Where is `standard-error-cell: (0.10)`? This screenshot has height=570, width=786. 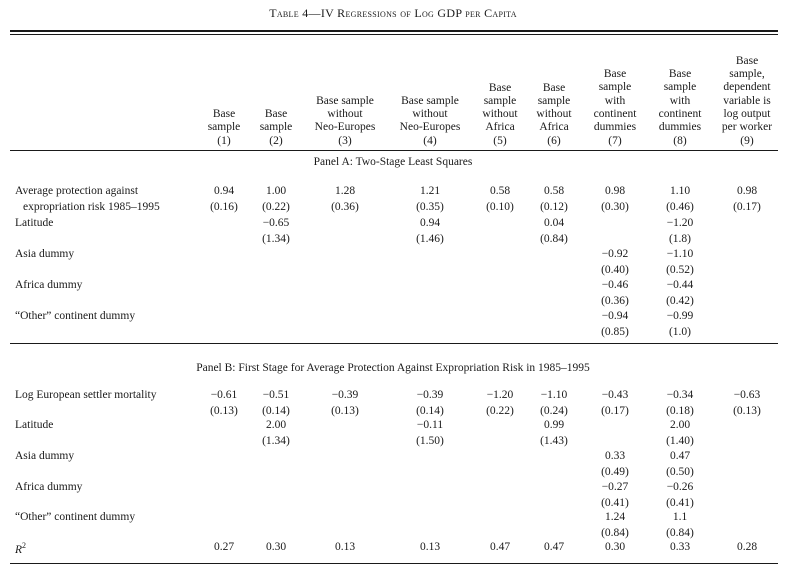
standard-error-cell: (0.10) is located at coordinates (500, 207).